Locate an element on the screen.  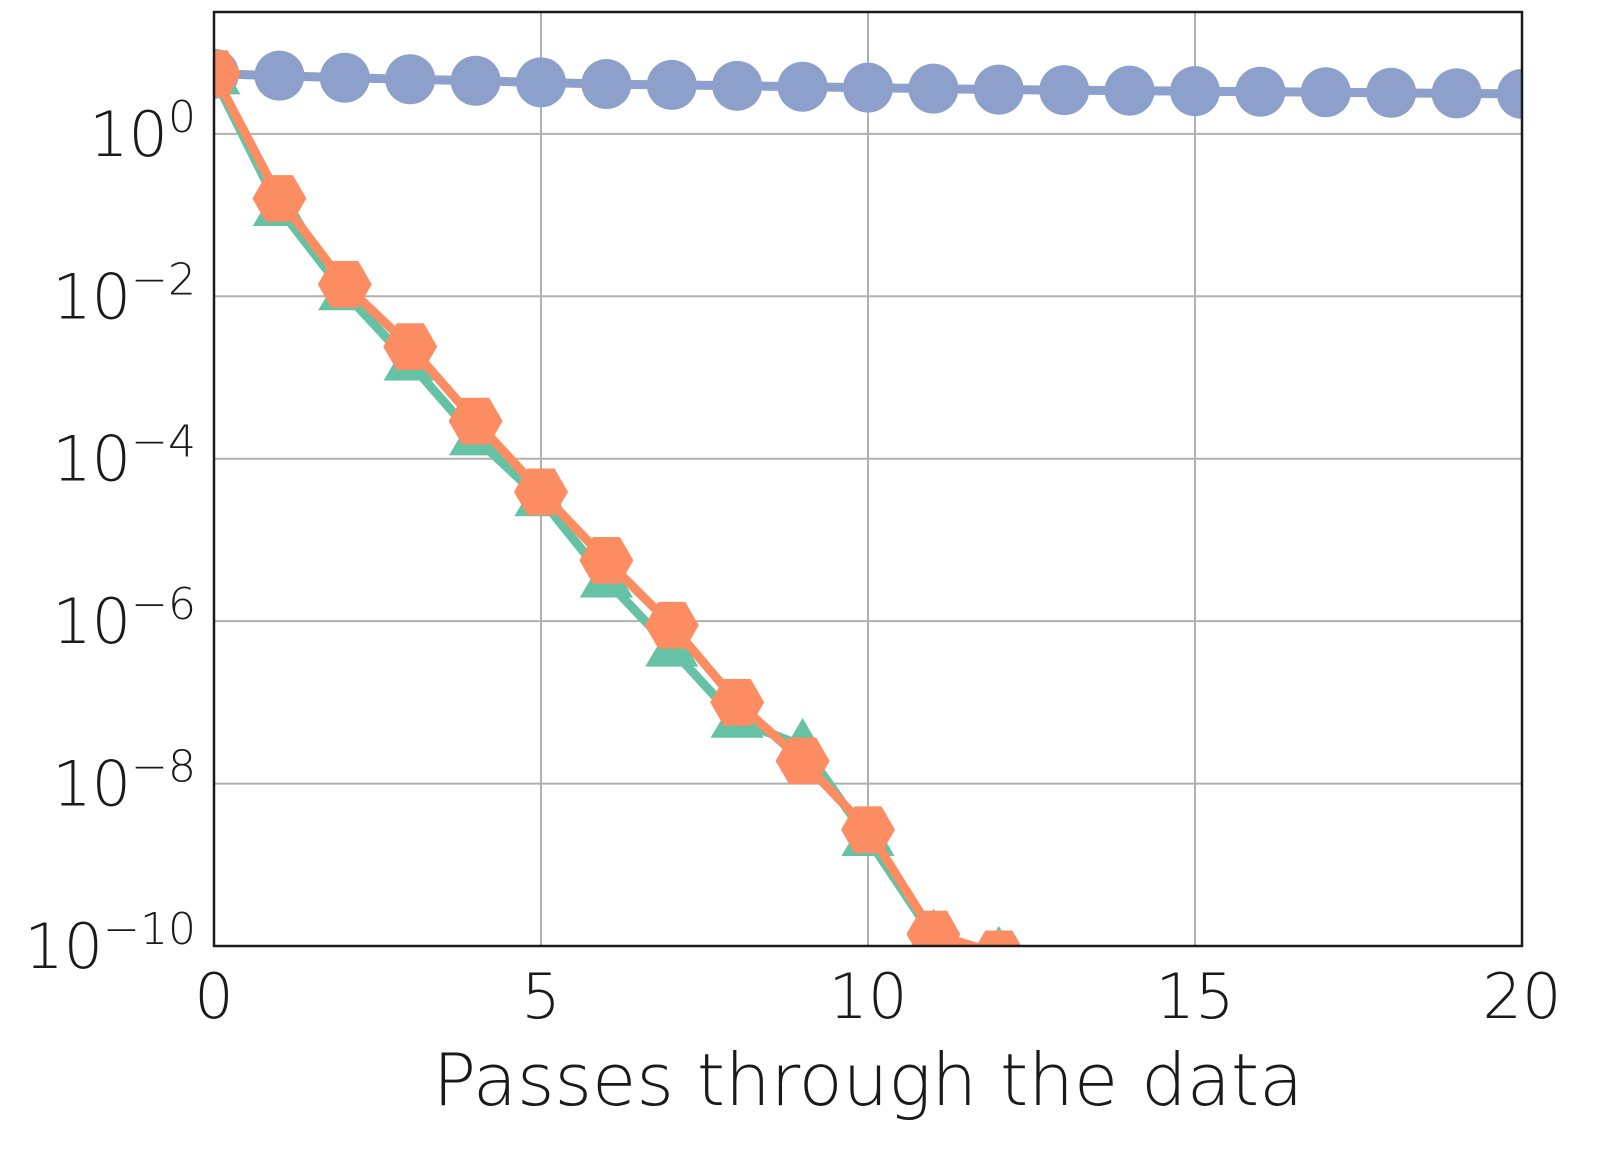
series-circle is located at coordinates (868, 83).